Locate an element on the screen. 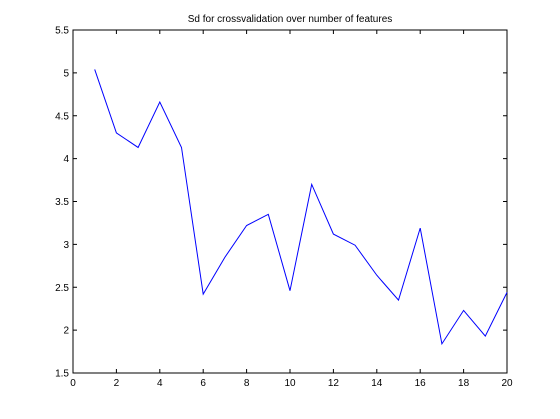 The height and width of the screenshot is (419, 560). x-tick-label: 18 is located at coordinates (464, 383).